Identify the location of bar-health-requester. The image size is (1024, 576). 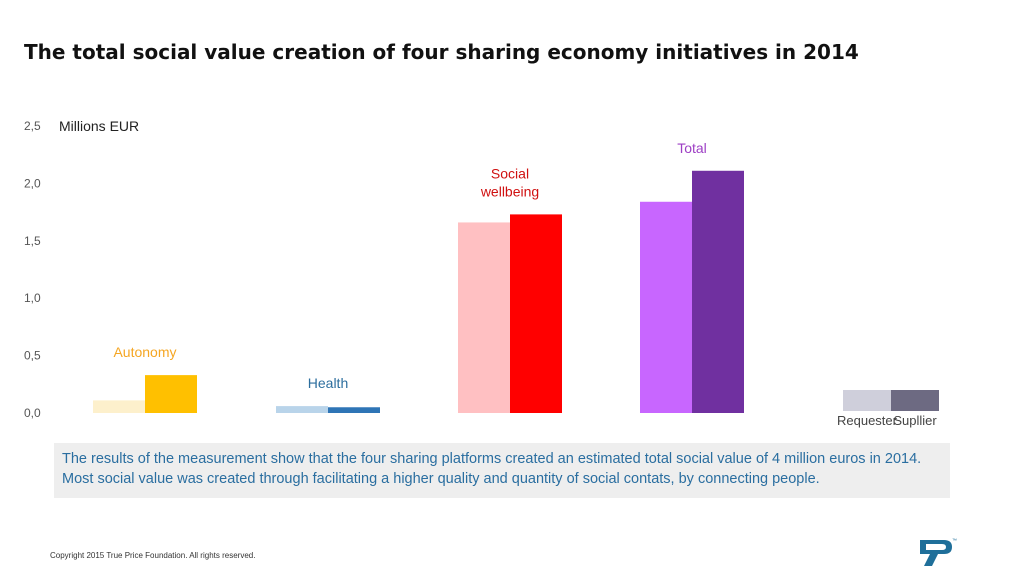
(302, 409).